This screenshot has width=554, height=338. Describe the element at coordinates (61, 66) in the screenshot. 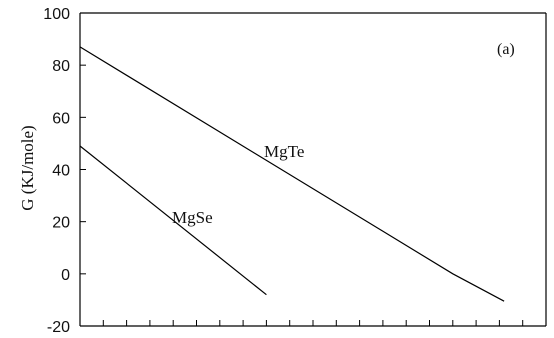

I see `y-tick-label: 80` at that location.